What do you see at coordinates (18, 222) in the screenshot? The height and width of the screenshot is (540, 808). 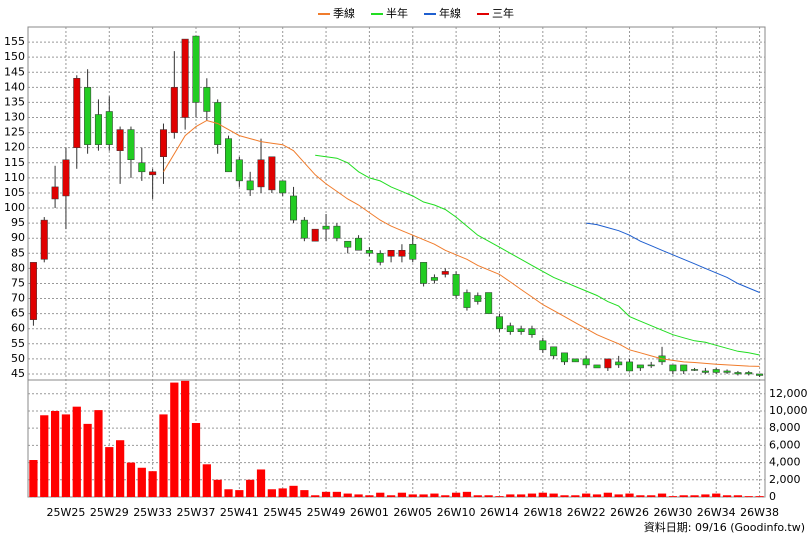 I see `y-tick-label: 95` at bounding box center [18, 222].